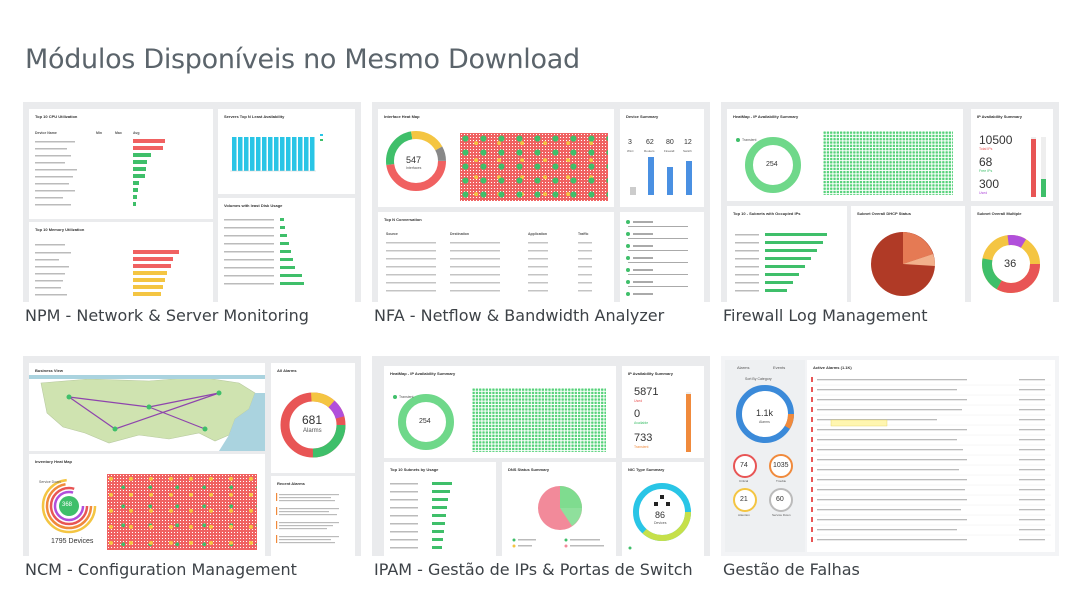 This screenshot has height=600, width=1080. I want to click on caption-ncm: NCM - Configuration Management, so click(161, 569).